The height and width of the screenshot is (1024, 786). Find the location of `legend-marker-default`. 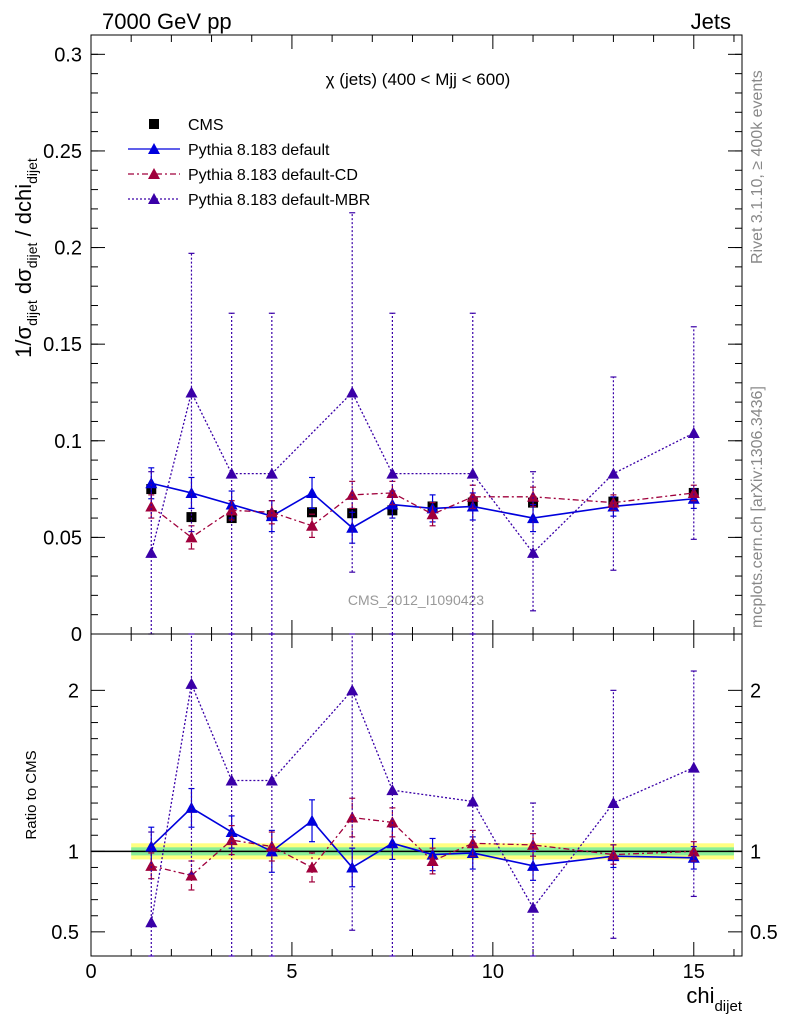

legend-marker-default is located at coordinates (154, 148).